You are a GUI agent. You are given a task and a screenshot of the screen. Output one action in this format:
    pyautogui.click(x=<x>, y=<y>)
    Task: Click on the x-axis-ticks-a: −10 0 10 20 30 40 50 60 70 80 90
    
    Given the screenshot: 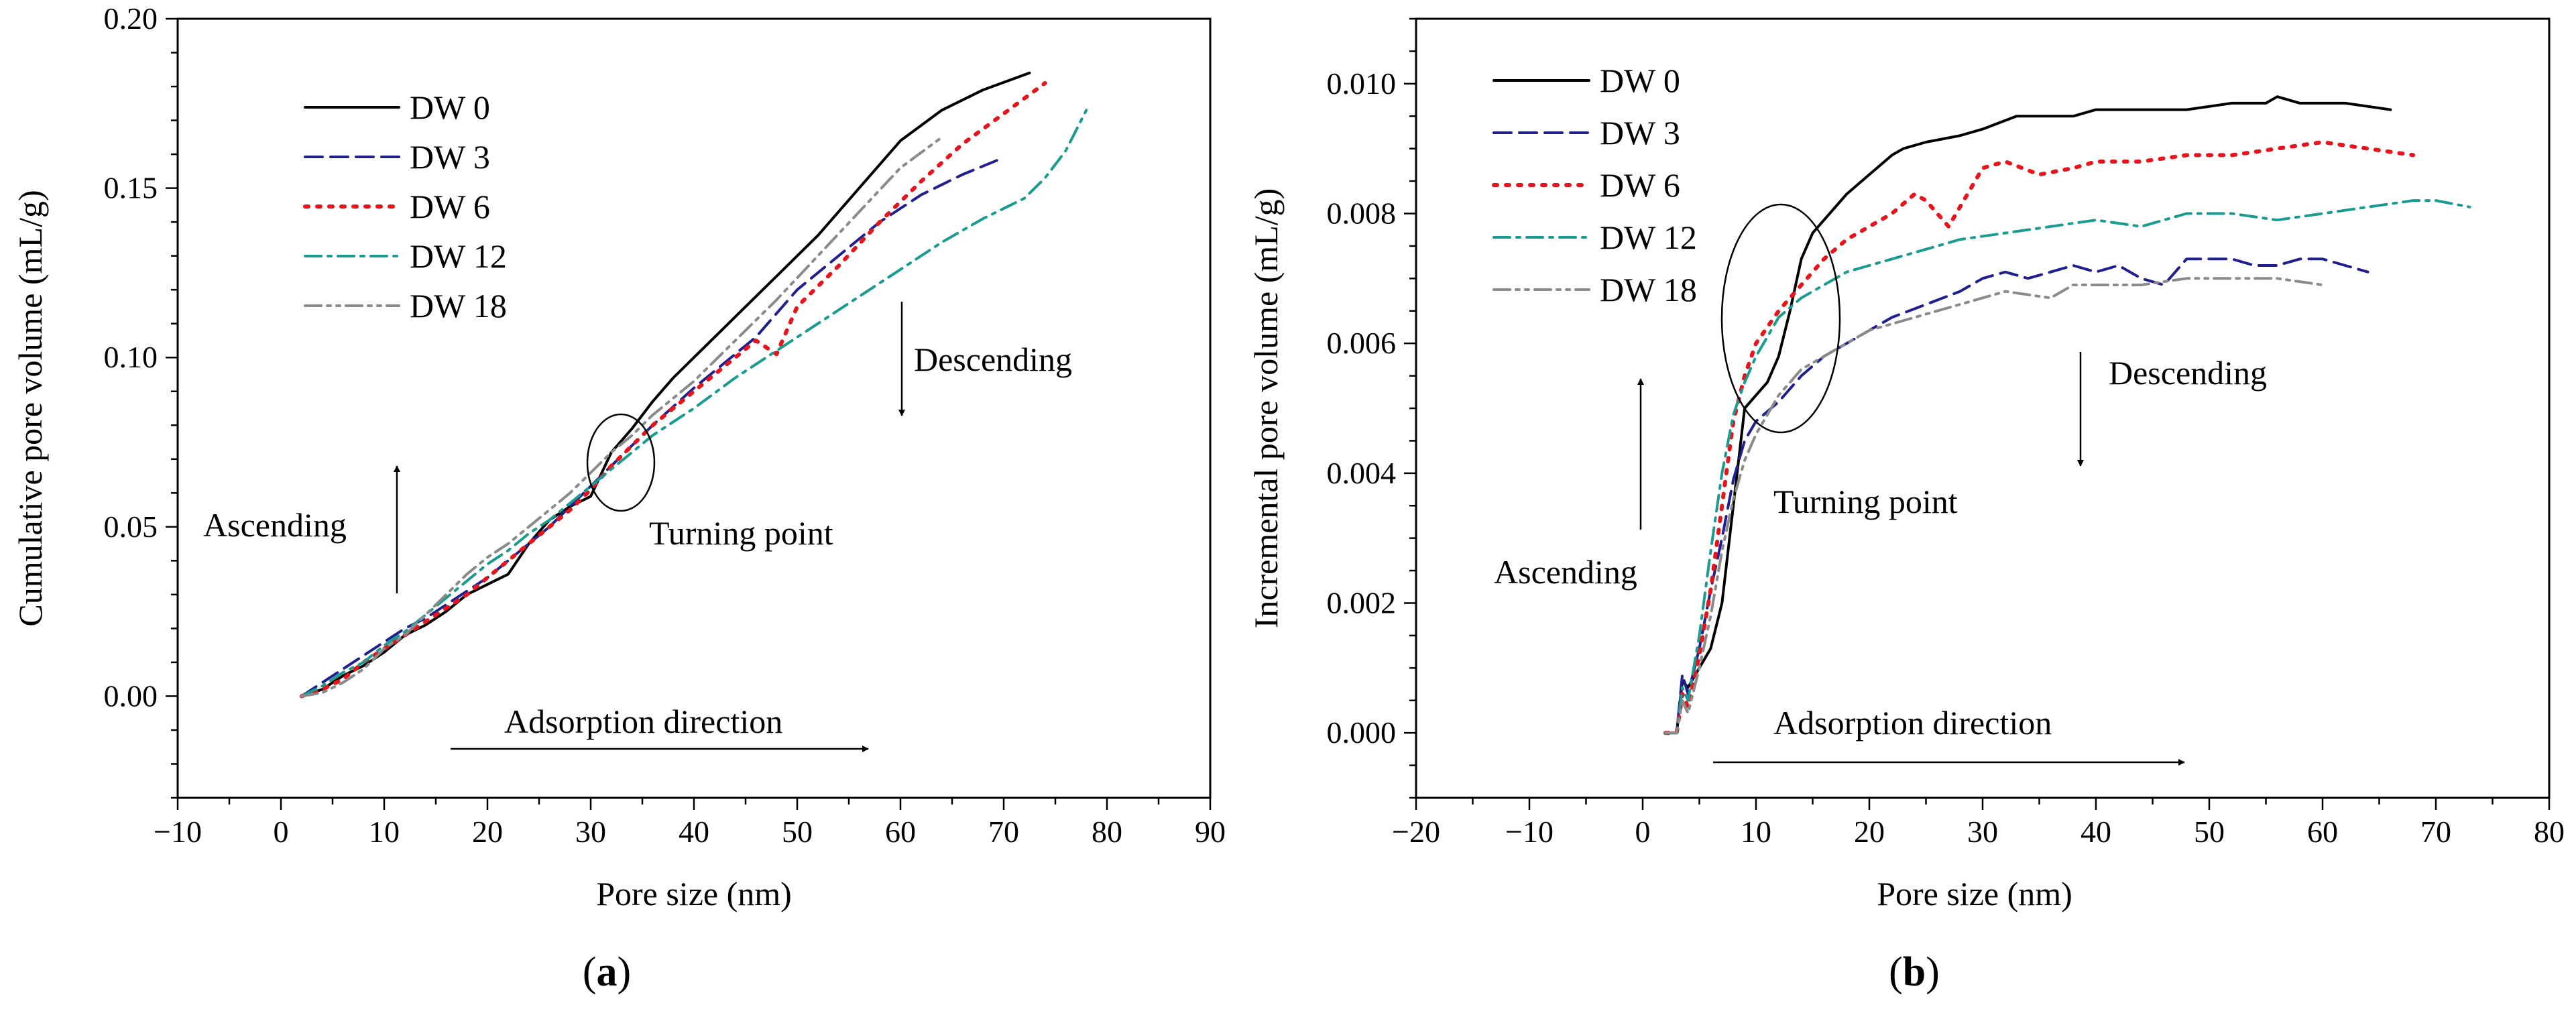 What is the action you would take?
    pyautogui.click(x=690, y=823)
    